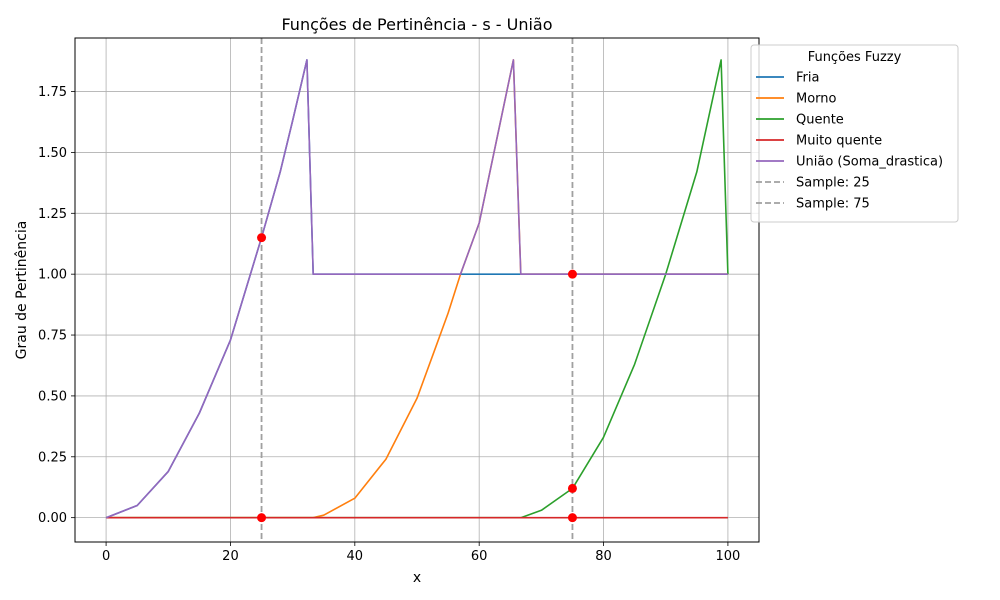 The image size is (1000, 600). What do you see at coordinates (869, 162) in the screenshot?
I see `legend-label-uni-o-soma-drastica: União (Soma_drastica)` at bounding box center [869, 162].